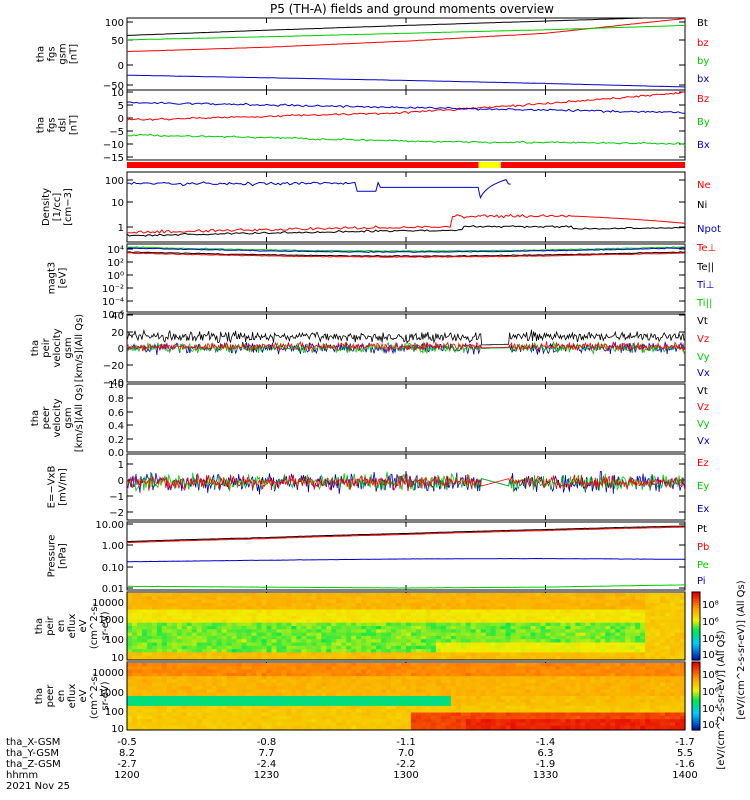 Image resolution: width=750 pixels, height=800 pixels. What do you see at coordinates (702, 205) in the screenshot?
I see `legend-ni: Ni` at bounding box center [702, 205].